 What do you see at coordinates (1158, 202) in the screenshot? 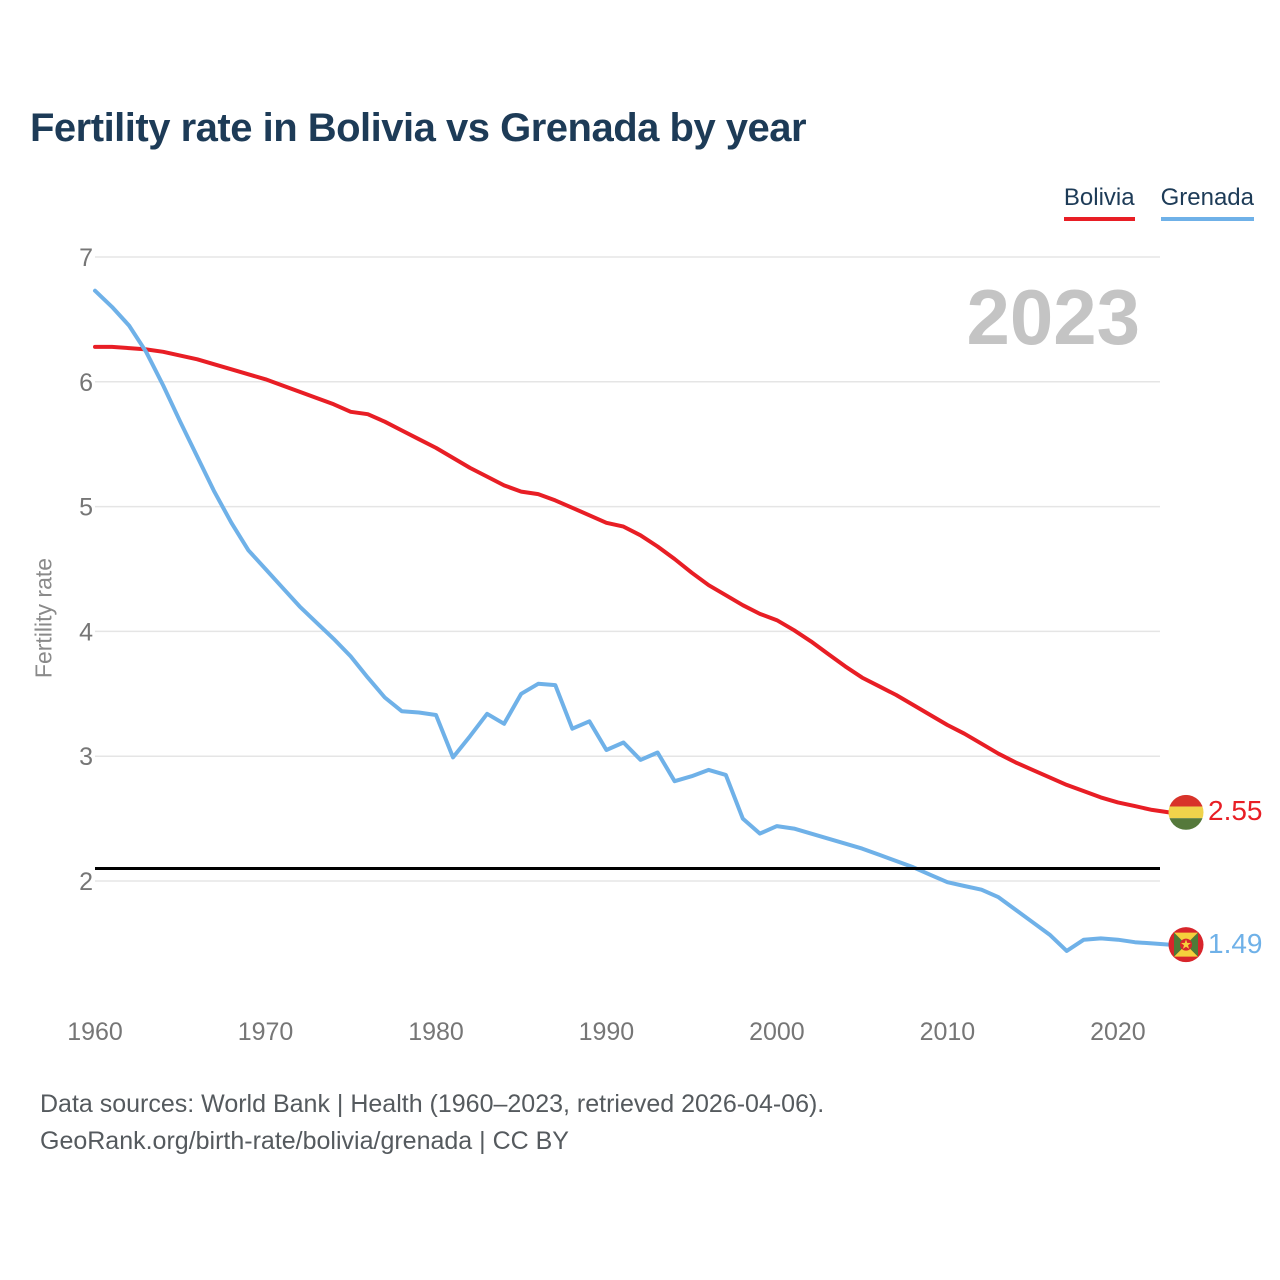
I see `legend: Bolivia Grenada` at bounding box center [1158, 202].